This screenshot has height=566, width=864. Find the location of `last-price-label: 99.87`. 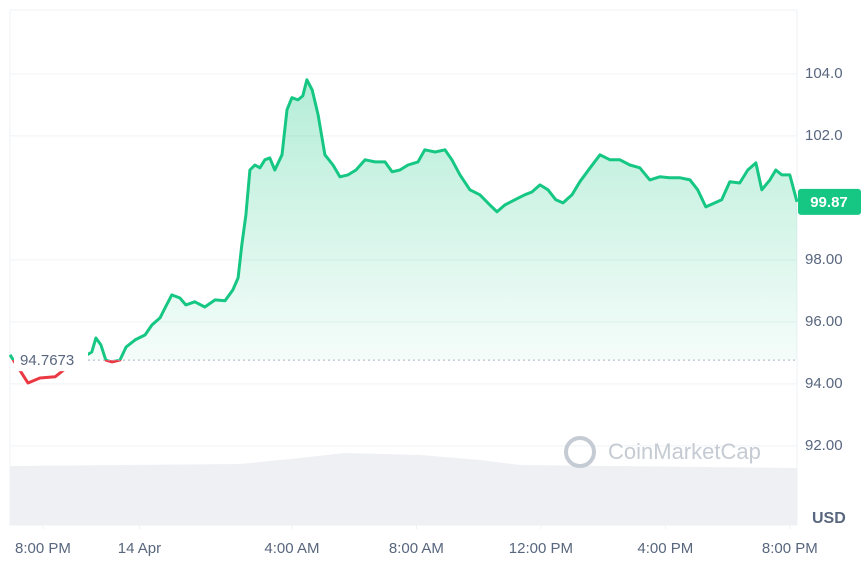

last-price-label: 99.87 is located at coordinates (829, 202).